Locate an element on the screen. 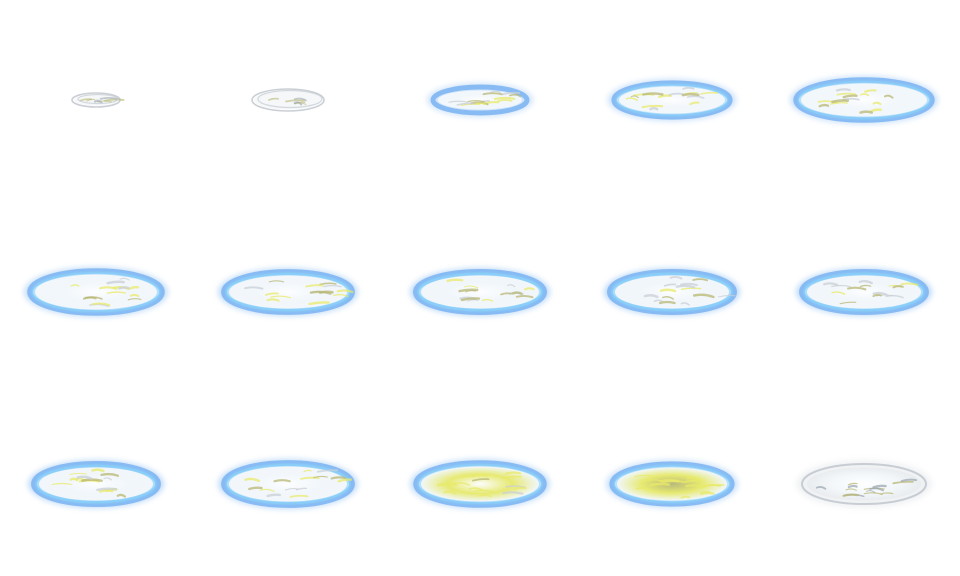 Image resolution: width=960 pixels, height=576 pixels. frame-11-graphic is located at coordinates (96, 484).